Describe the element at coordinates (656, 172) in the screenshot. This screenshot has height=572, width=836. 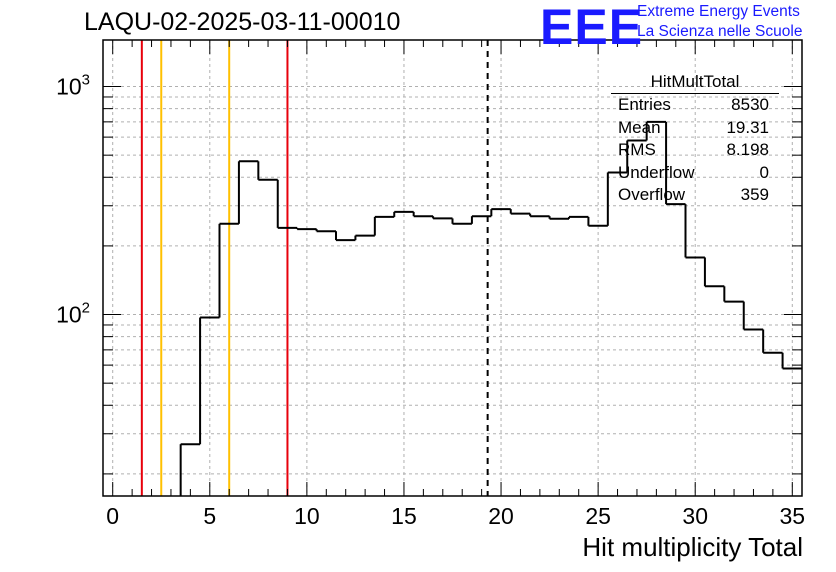
I see `stats-label: Underflow` at that location.